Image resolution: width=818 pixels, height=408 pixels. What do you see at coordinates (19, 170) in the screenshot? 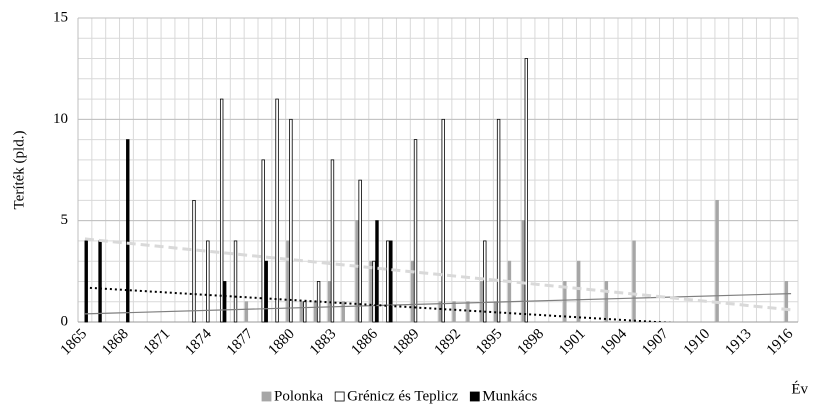
I see `y-axis-label: Teríték (pld.)` at bounding box center [19, 170].